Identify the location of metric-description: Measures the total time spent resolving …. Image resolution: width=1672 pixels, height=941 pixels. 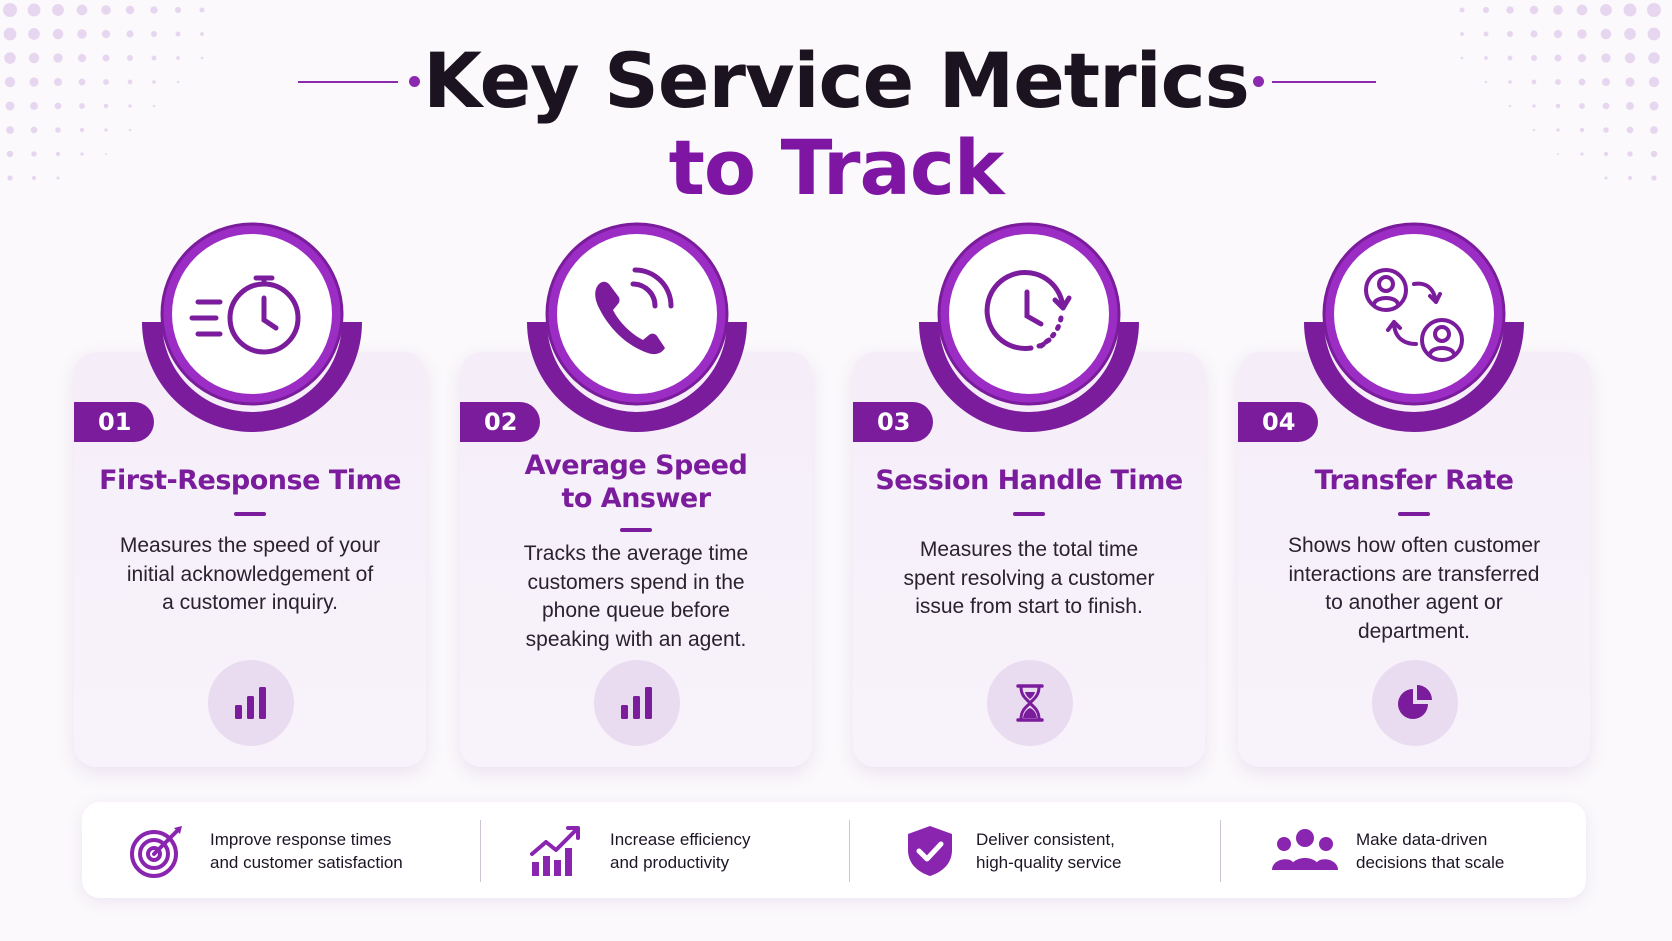
(1029, 578).